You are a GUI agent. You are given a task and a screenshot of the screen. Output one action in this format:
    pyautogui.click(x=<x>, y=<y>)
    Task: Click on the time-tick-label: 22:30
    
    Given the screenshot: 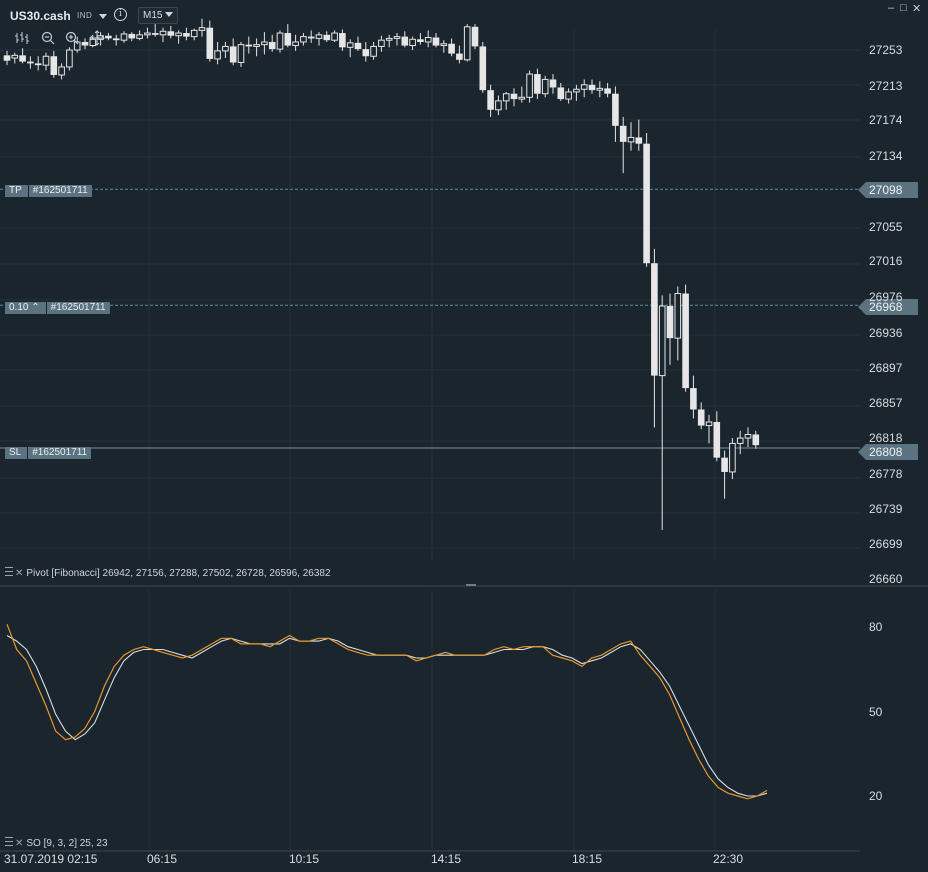 What is the action you would take?
    pyautogui.click(x=728, y=859)
    